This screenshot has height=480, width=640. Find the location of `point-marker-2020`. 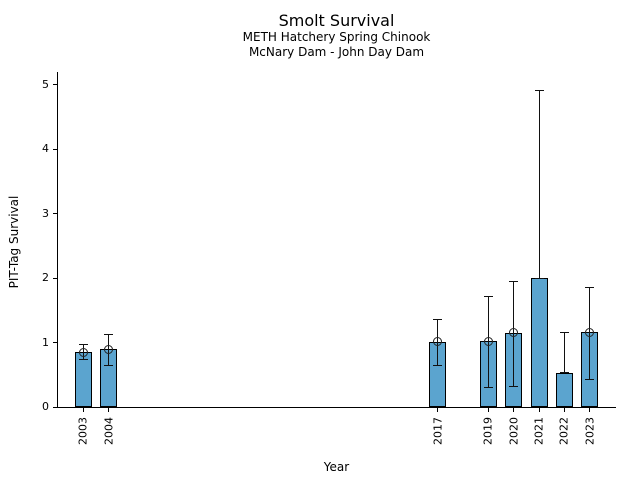

point-marker-2020 is located at coordinates (514, 333).